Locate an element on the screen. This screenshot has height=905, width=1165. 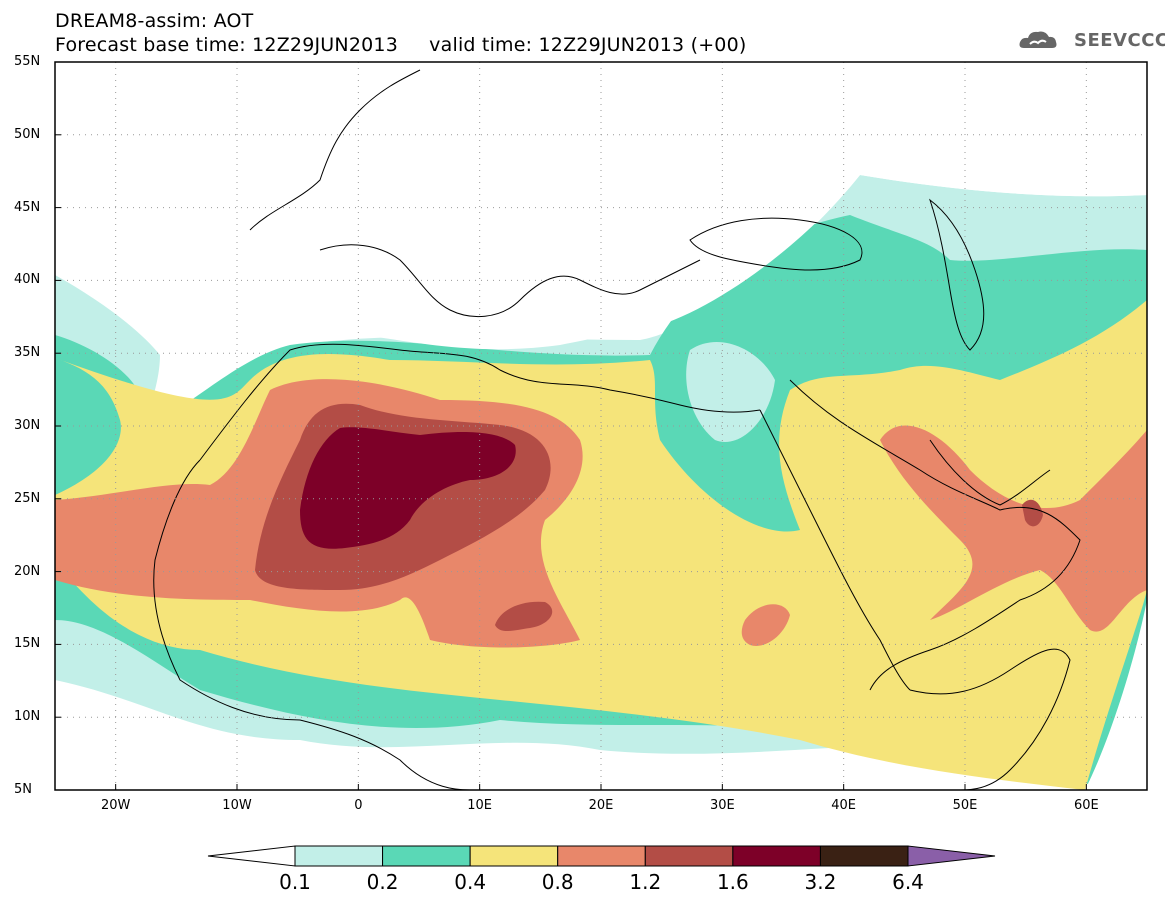
coastline-red-sea is located at coordinates (835, 550).